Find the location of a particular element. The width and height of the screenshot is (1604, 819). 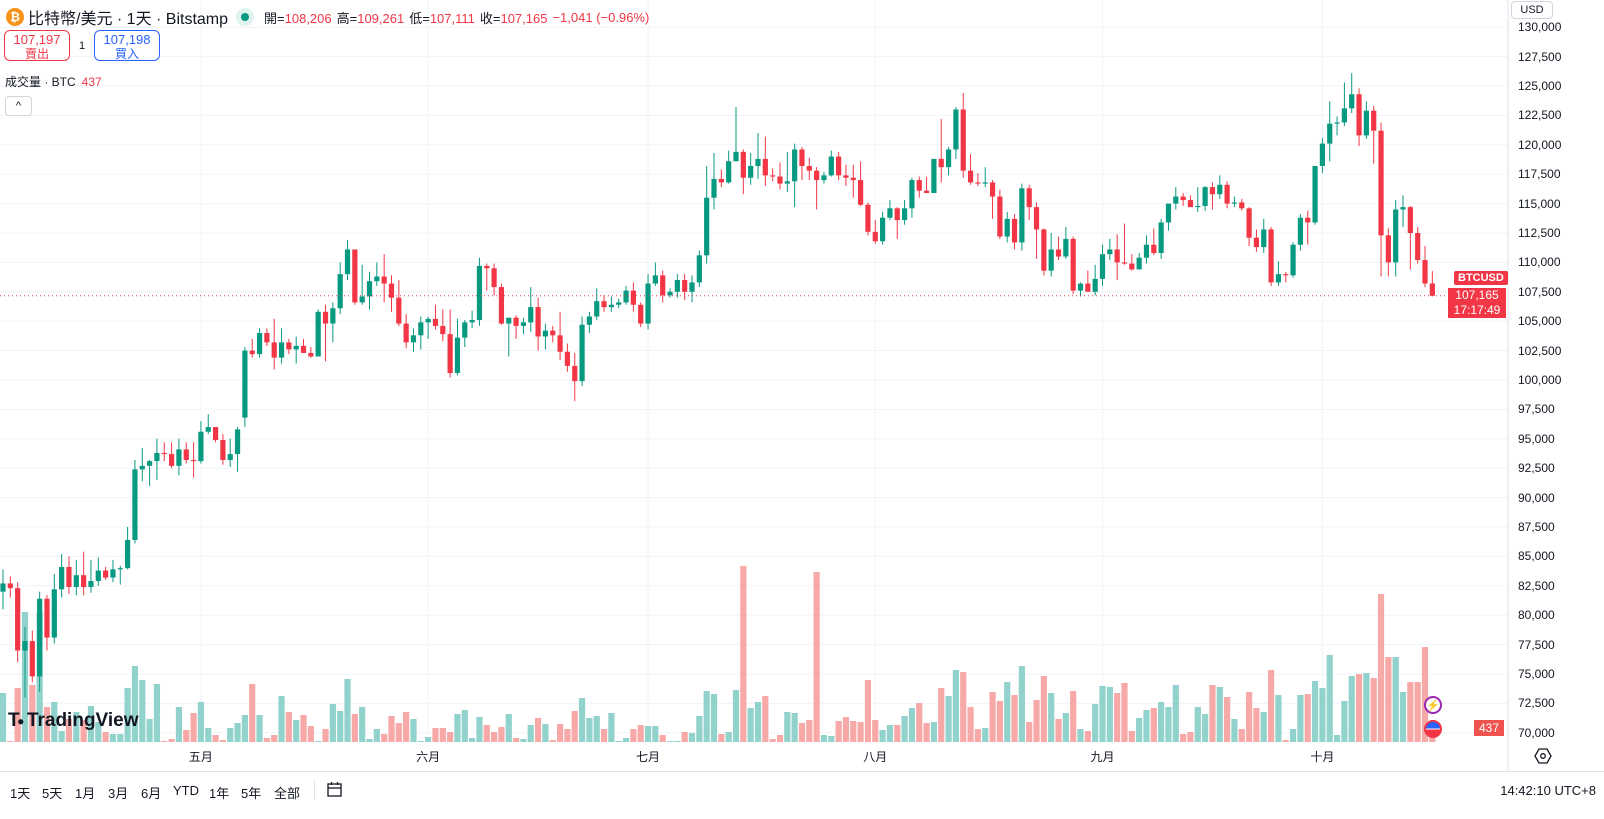

range-button: 1月 is located at coordinates (85, 793).